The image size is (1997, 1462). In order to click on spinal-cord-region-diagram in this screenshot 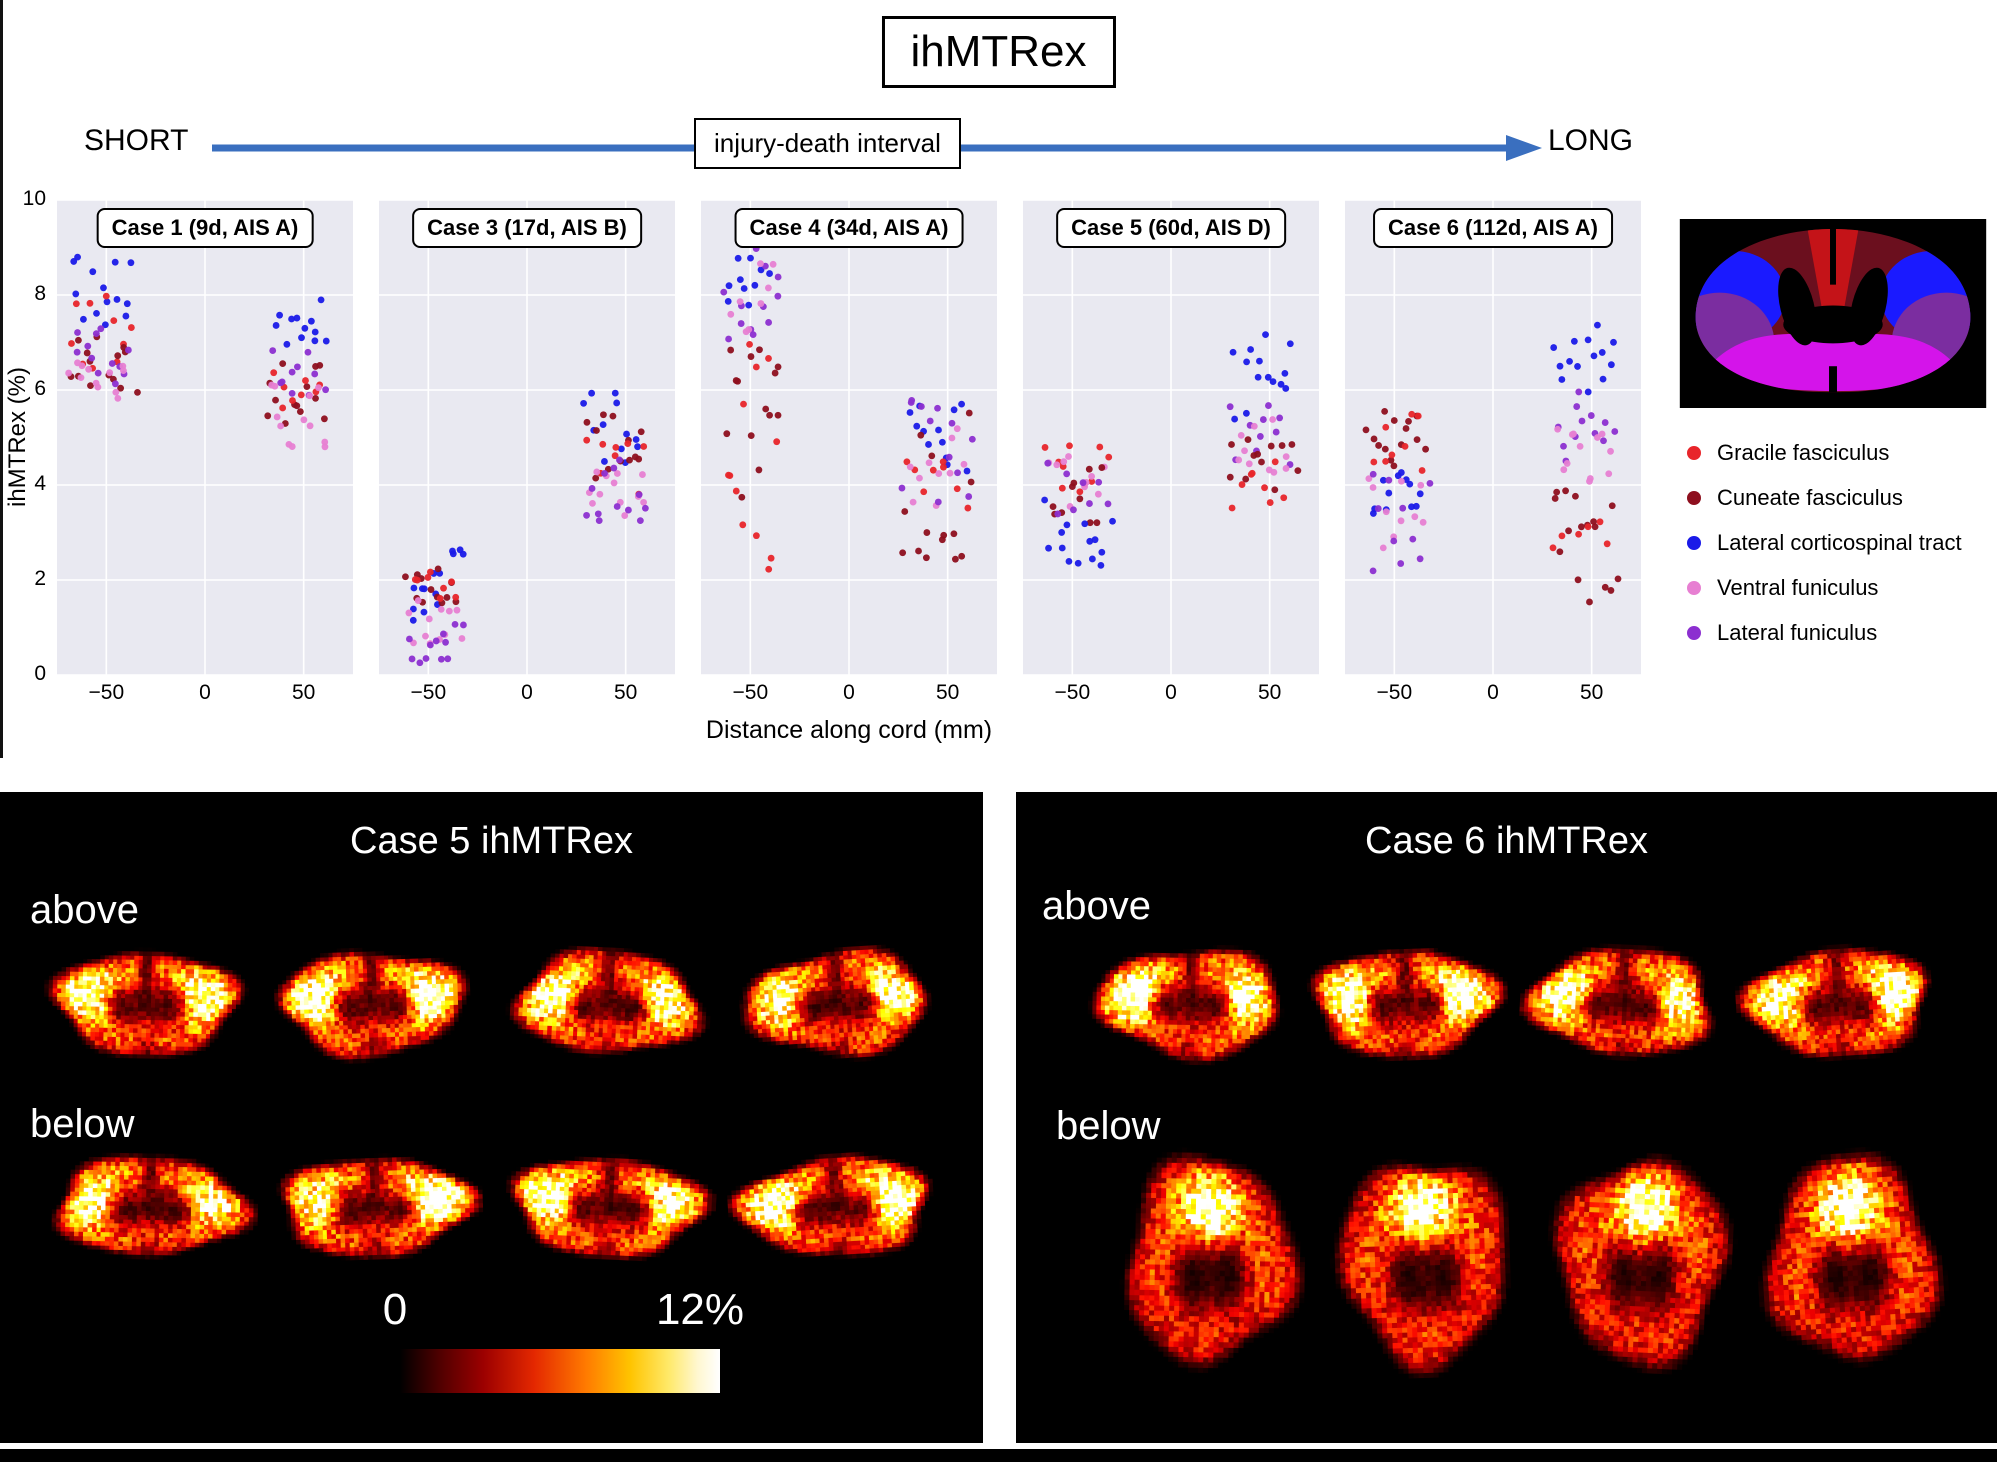, I will do `click(1833, 313)`.